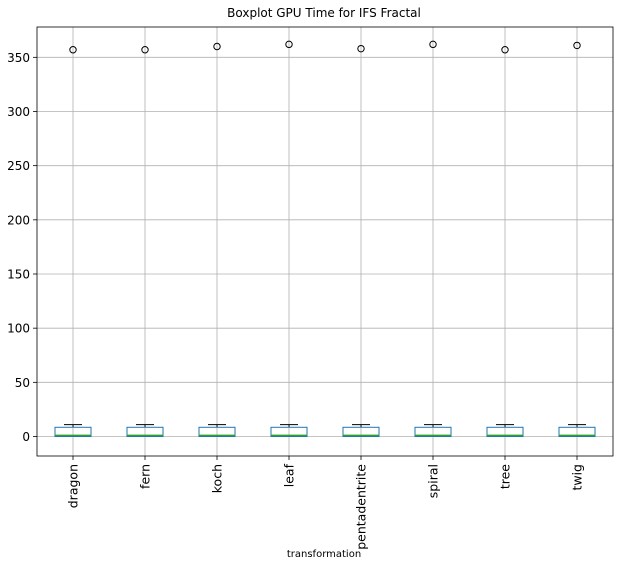  What do you see at coordinates (73, 241) in the screenshot?
I see `box-dragon` at bounding box center [73, 241].